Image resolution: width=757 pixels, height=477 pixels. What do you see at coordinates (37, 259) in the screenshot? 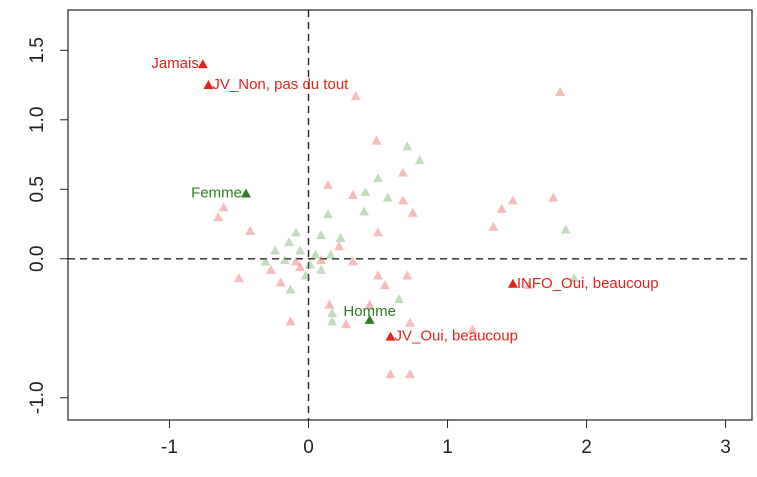
I see `y-tick-label: 0.0` at bounding box center [37, 259].